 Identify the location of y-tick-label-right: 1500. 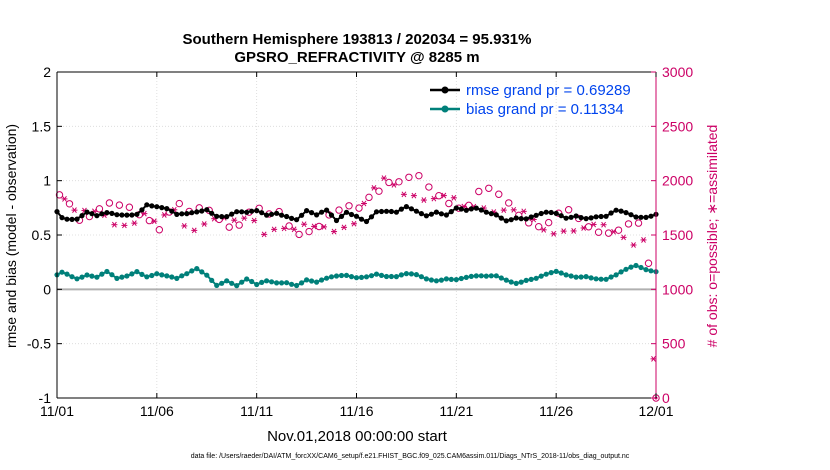
(677, 235).